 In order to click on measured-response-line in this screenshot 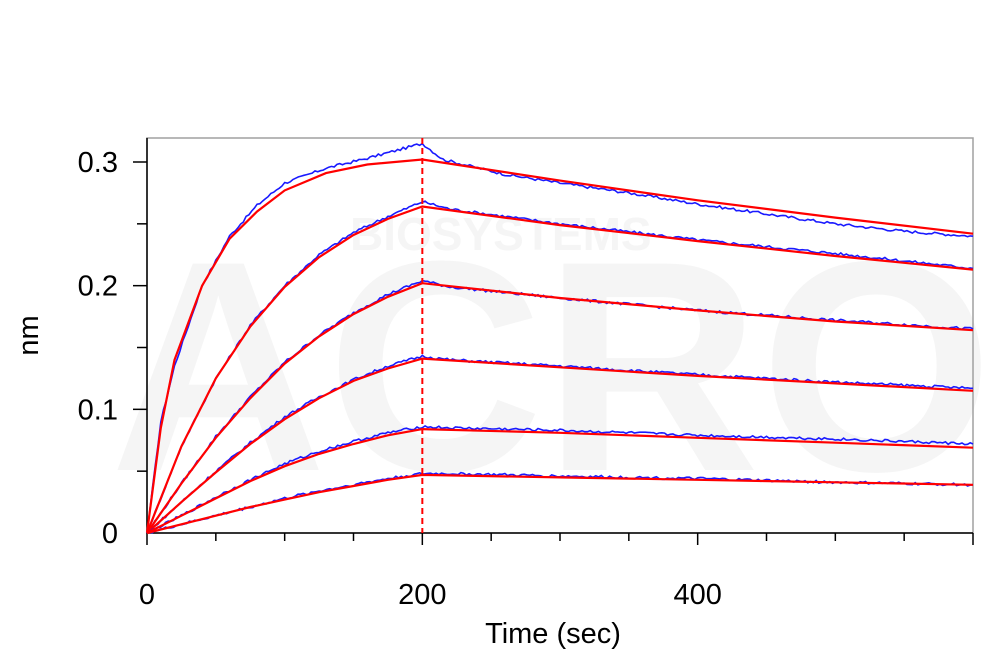, I will do `click(560, 479)`.